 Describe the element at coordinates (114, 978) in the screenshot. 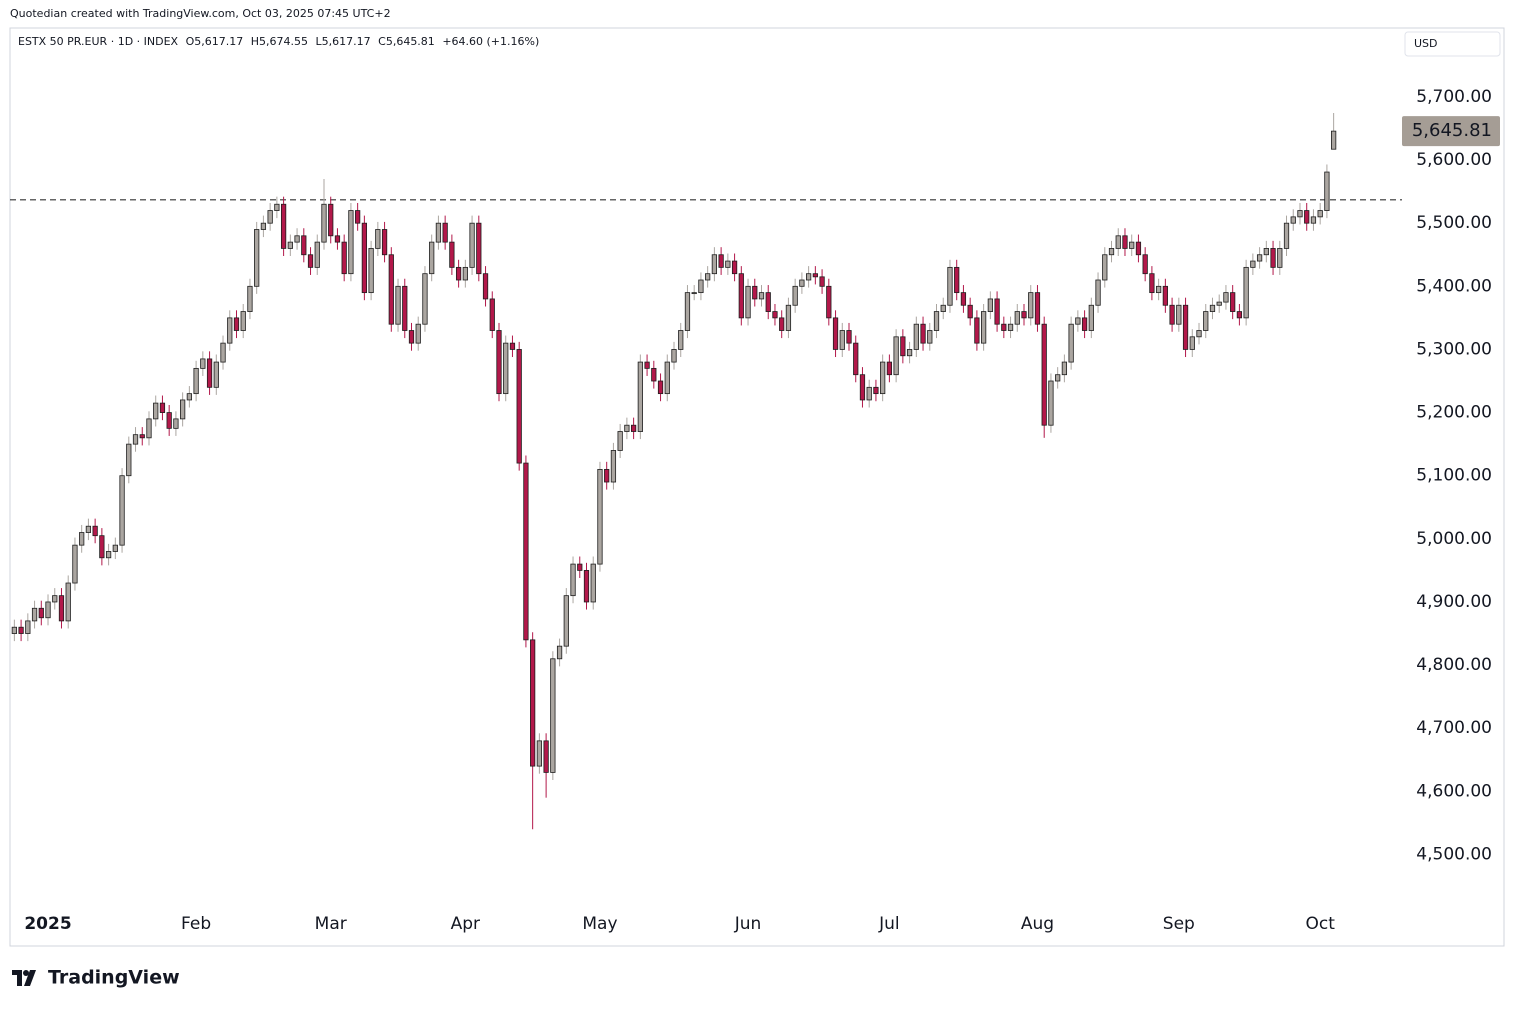

I see `logo-text: TradingView` at that location.